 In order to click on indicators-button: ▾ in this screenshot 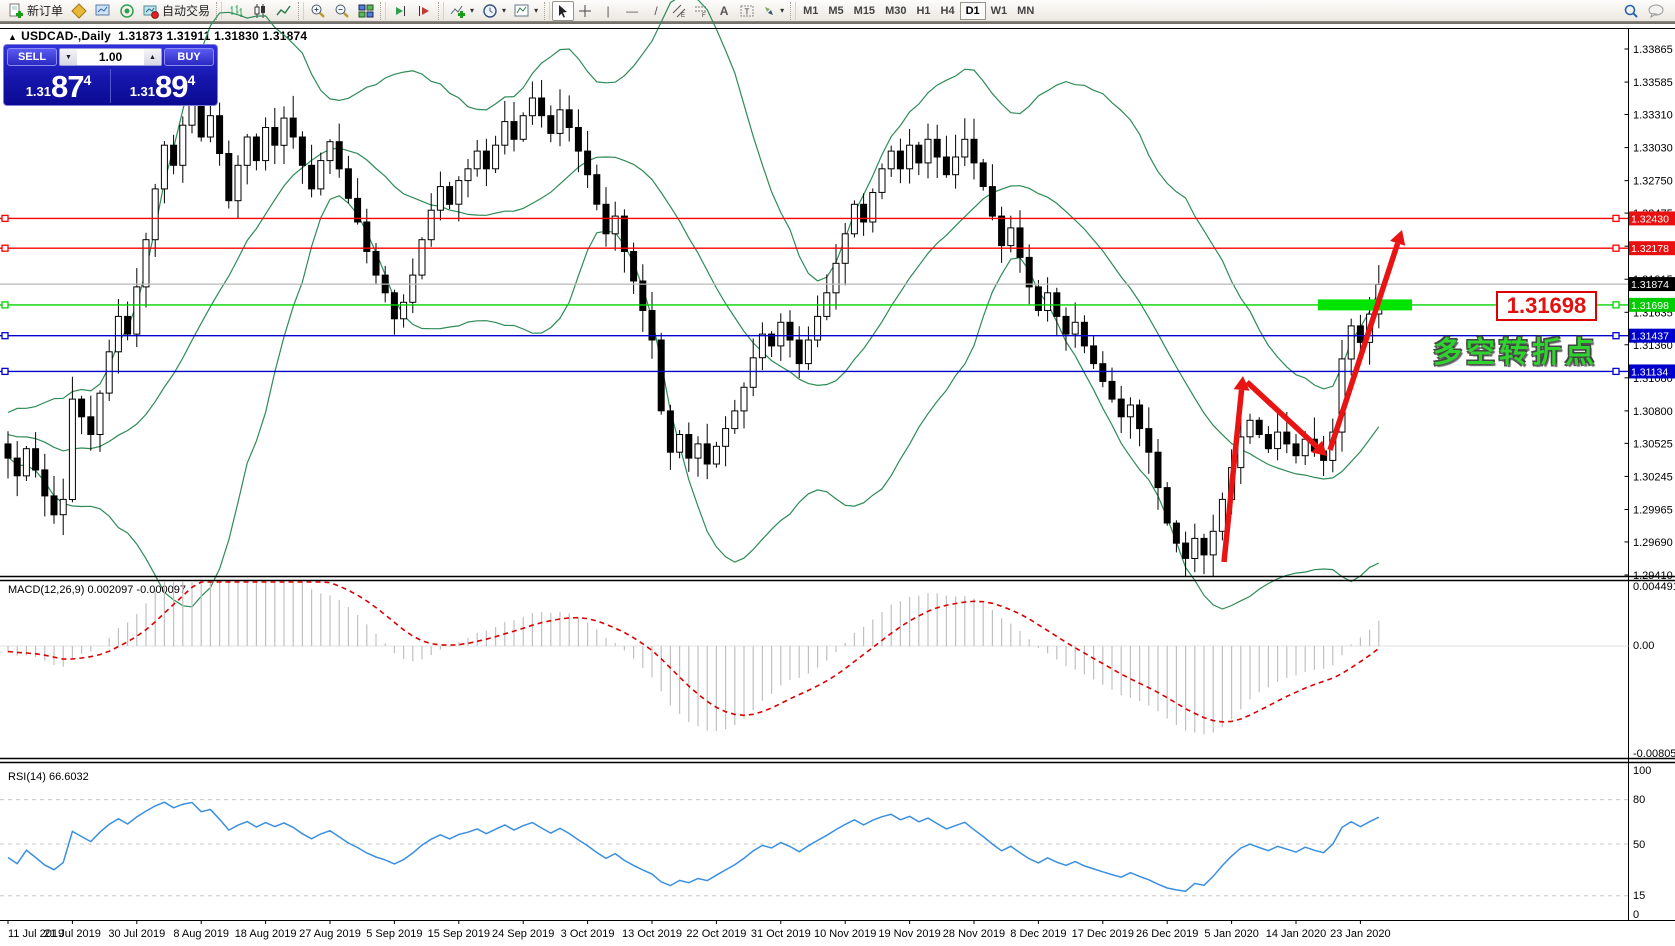, I will do `click(462, 11)`.